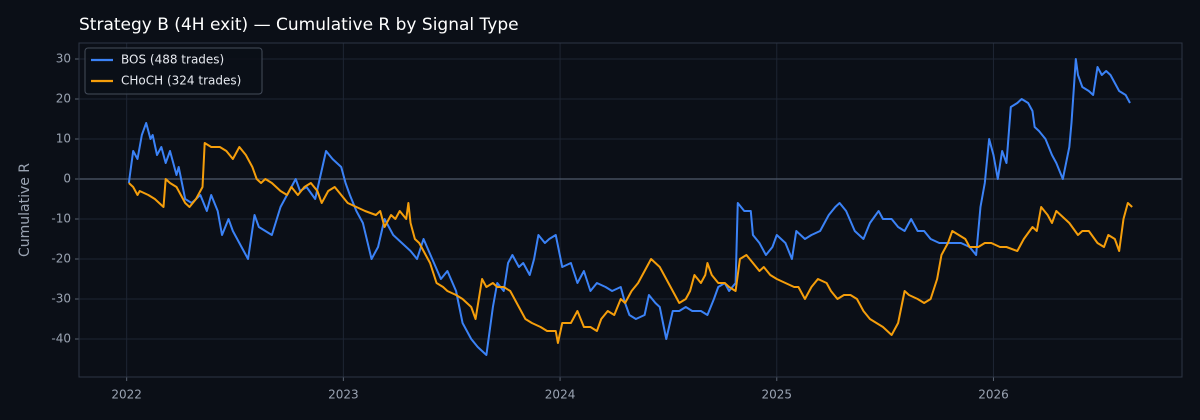 This screenshot has width=1200, height=420. Describe the element at coordinates (63, 139) in the screenshot. I see `y-tick-label: 10` at that location.